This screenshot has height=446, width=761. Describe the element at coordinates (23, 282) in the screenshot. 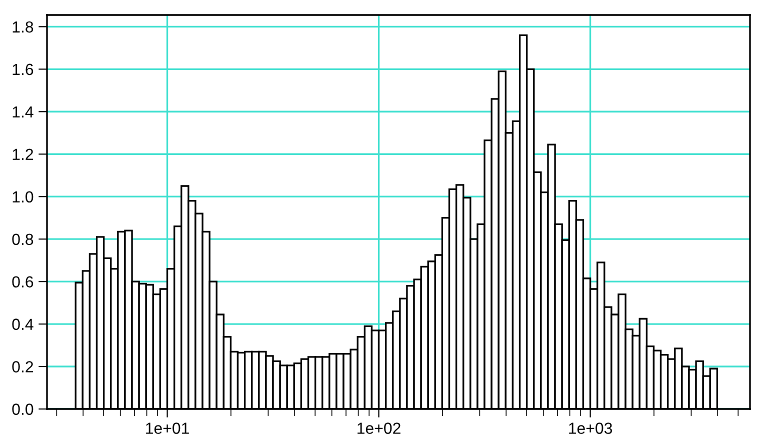

I see `y-tick-label: 0.6` at that location.